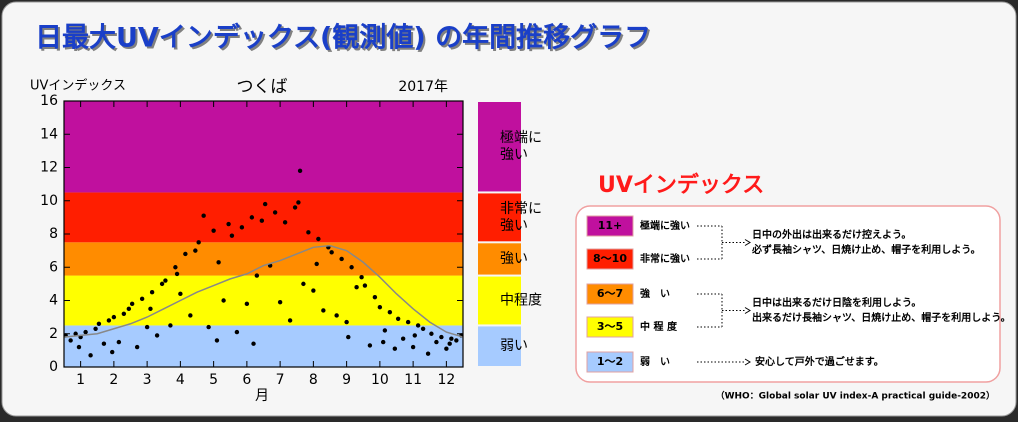 The image size is (1018, 422). I want to click on x-tick-label: 4, so click(180, 380).